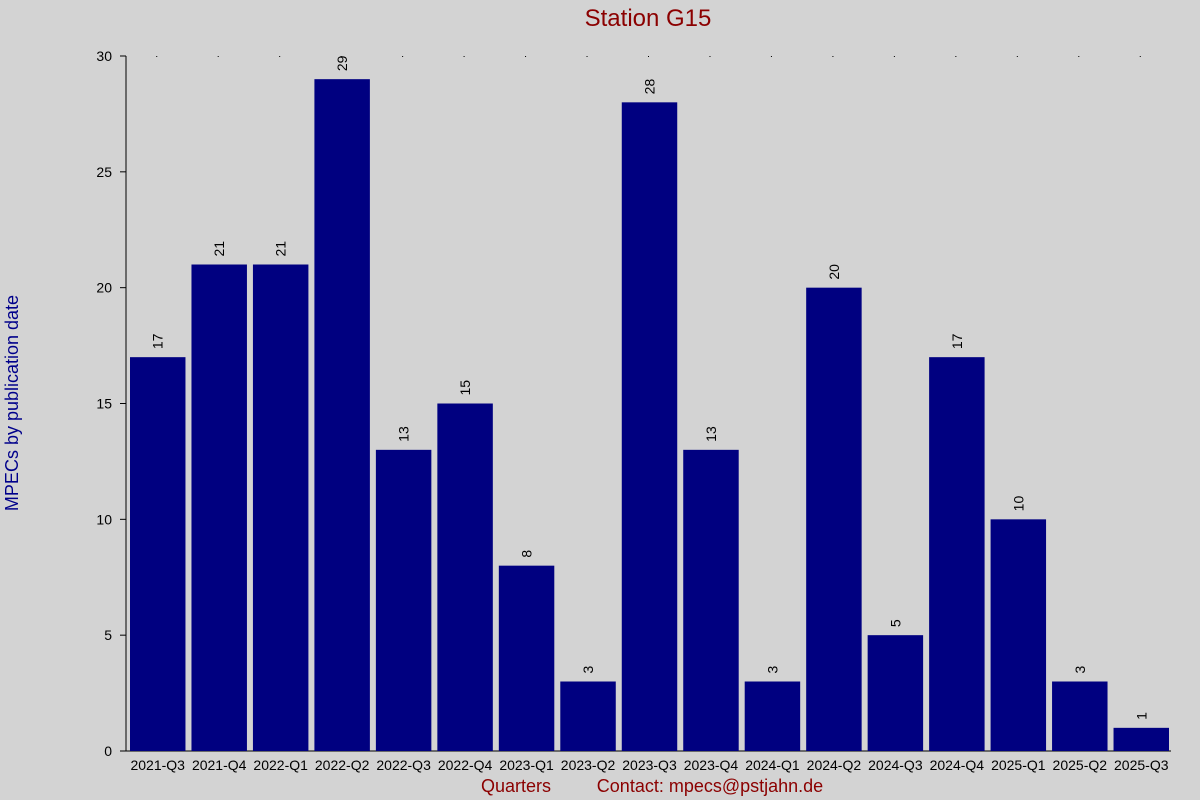 The image size is (1200, 800). I want to click on x-tick-label: 2021-Q3, so click(157, 765).